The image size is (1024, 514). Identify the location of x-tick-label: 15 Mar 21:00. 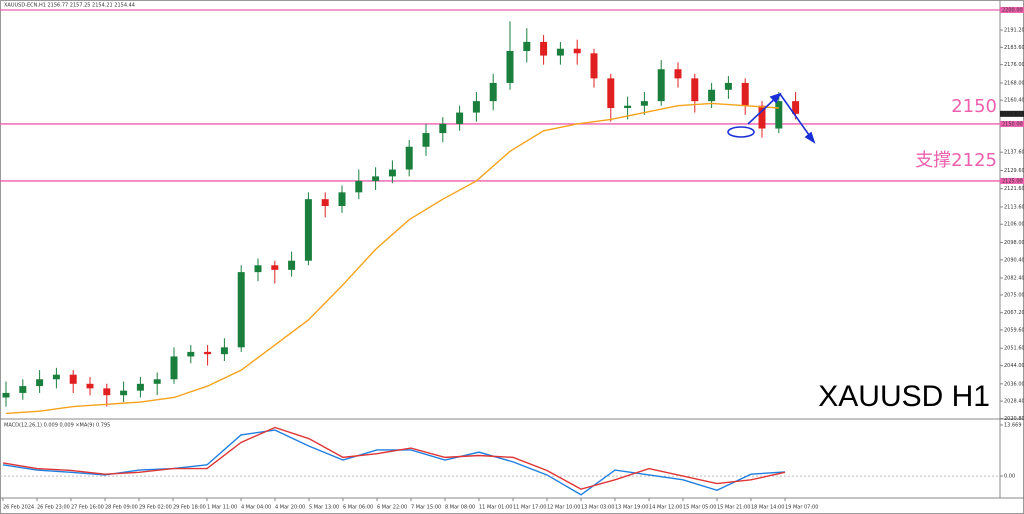
(733, 508).